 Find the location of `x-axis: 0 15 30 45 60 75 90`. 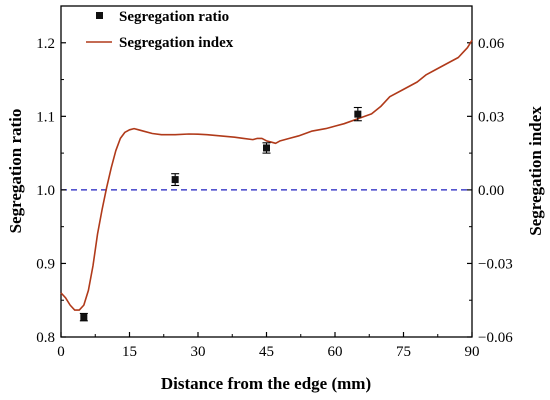

x-axis: 0 15 30 45 60 75 90 is located at coordinates (268, 346).